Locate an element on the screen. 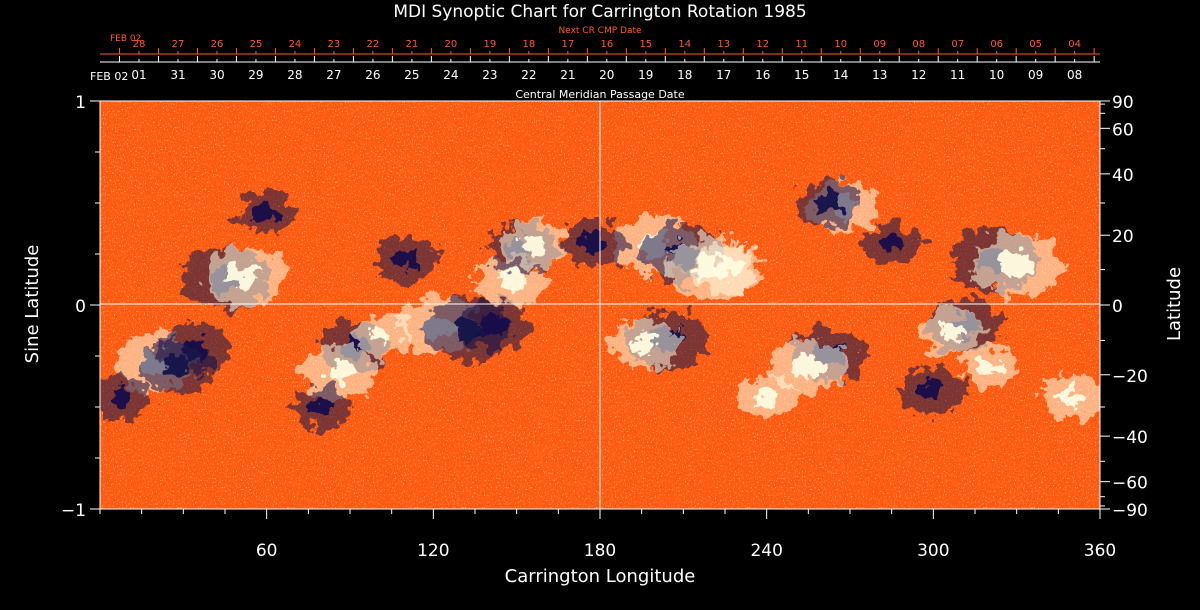  cmp-date-label: 23 is located at coordinates (489, 75).